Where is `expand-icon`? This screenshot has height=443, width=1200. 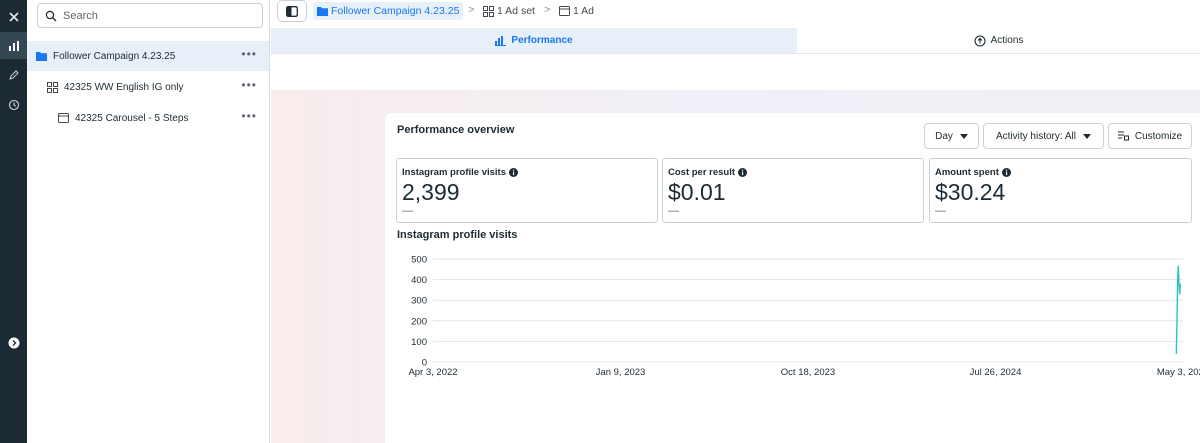 expand-icon is located at coordinates (13, 342).